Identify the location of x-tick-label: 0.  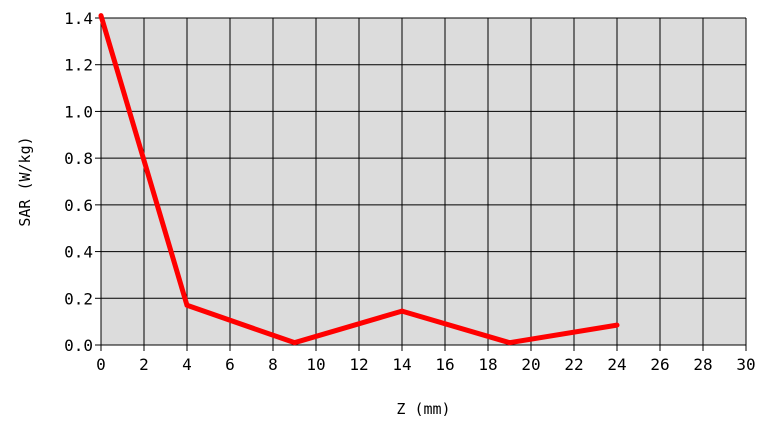
(101, 364).